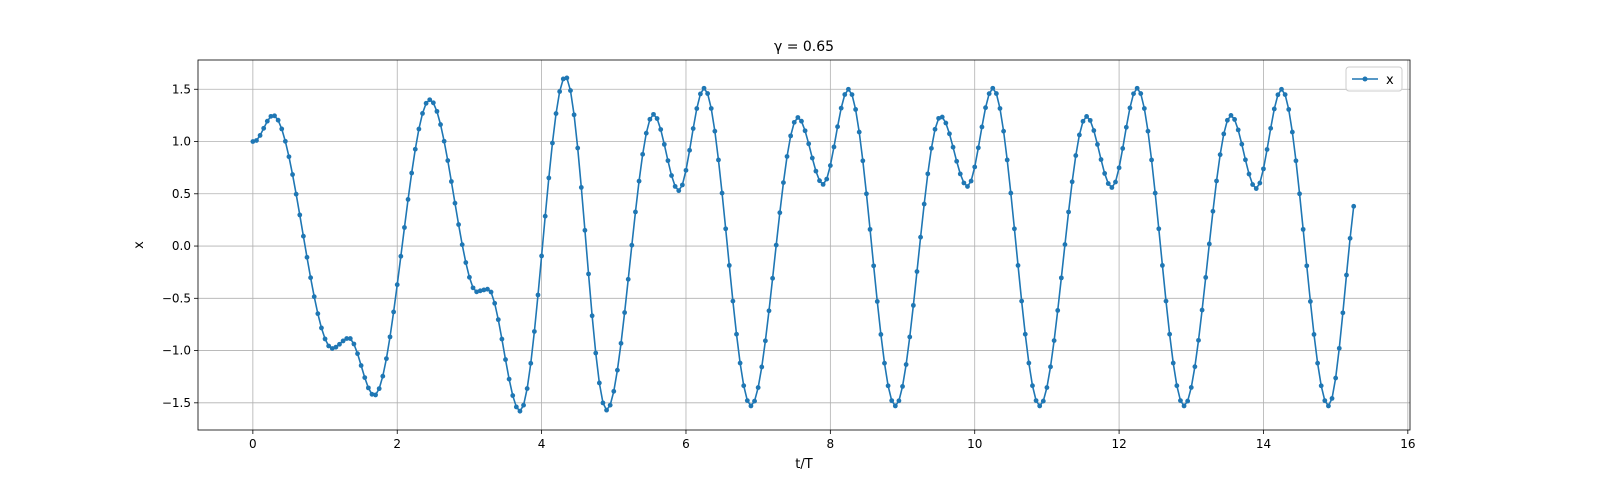 The image size is (1600, 500). I want to click on legend: x, so click(1374, 79).